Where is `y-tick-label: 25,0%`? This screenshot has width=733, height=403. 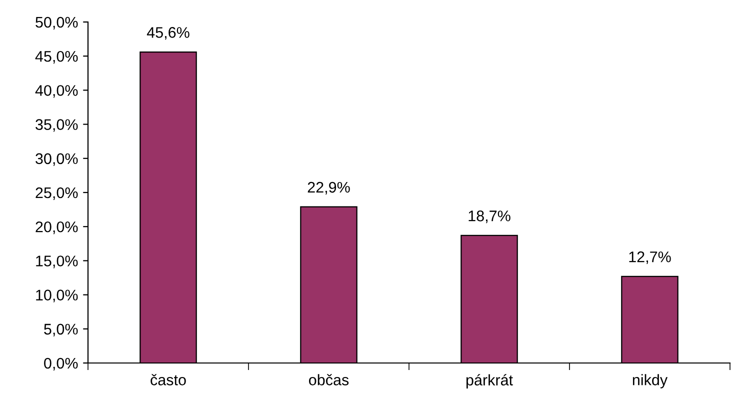 y-tick-label: 25,0% is located at coordinates (57, 193).